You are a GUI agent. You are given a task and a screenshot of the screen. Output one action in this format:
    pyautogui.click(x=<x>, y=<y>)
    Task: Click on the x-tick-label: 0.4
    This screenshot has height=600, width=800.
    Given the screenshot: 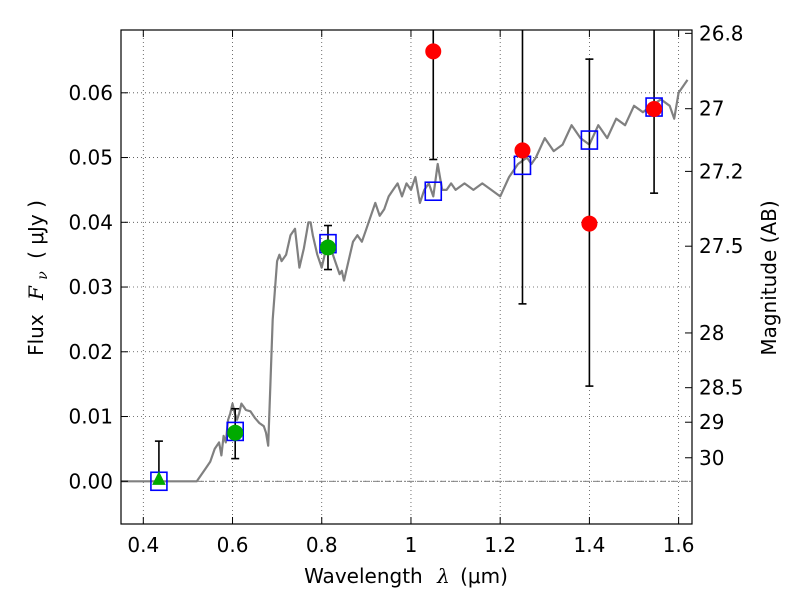 What is the action you would take?
    pyautogui.click(x=143, y=545)
    